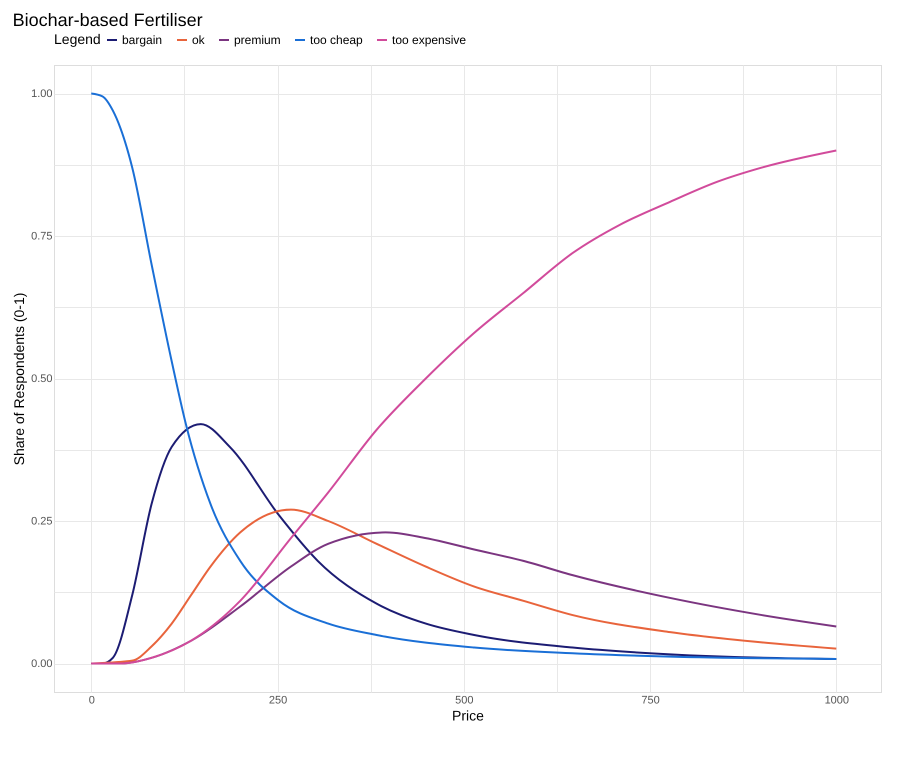  What do you see at coordinates (41, 522) in the screenshot?
I see `y-tick-label: 0.25` at bounding box center [41, 522].